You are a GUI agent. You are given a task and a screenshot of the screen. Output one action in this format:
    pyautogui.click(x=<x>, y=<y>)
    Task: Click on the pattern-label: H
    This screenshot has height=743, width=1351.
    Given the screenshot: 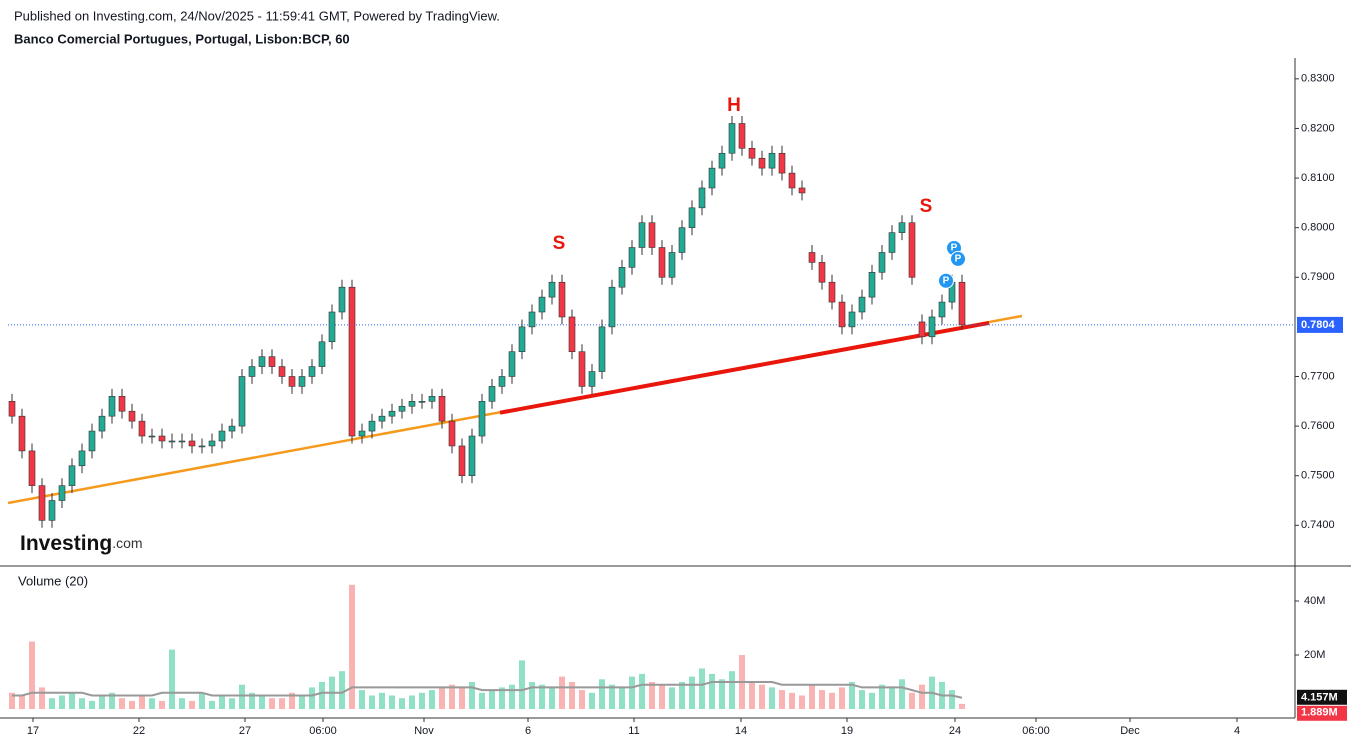 What is the action you would take?
    pyautogui.click(x=734, y=105)
    